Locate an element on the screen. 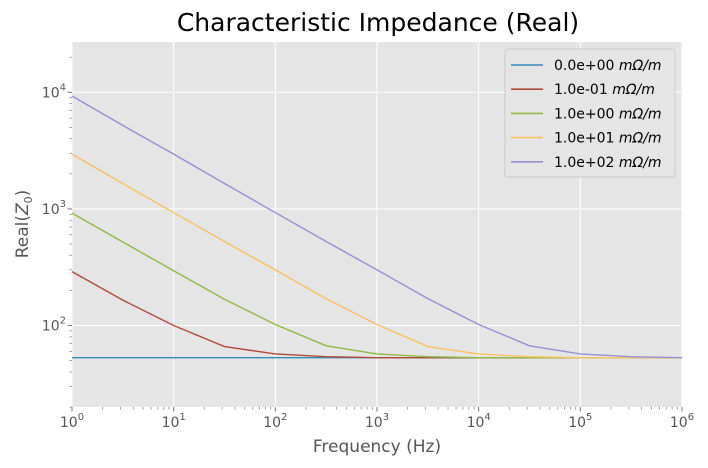  x-tick-label: 10⁶ is located at coordinates (682, 421).